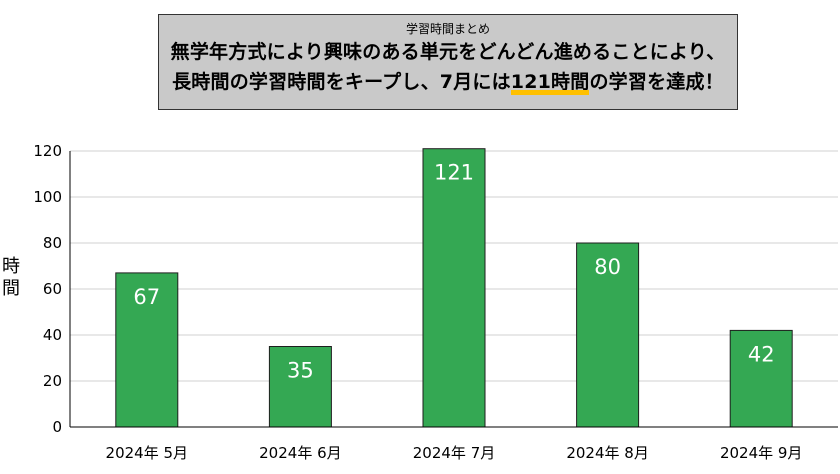  Describe the element at coordinates (47, 197) in the screenshot. I see `y-tick-label: 100` at that location.